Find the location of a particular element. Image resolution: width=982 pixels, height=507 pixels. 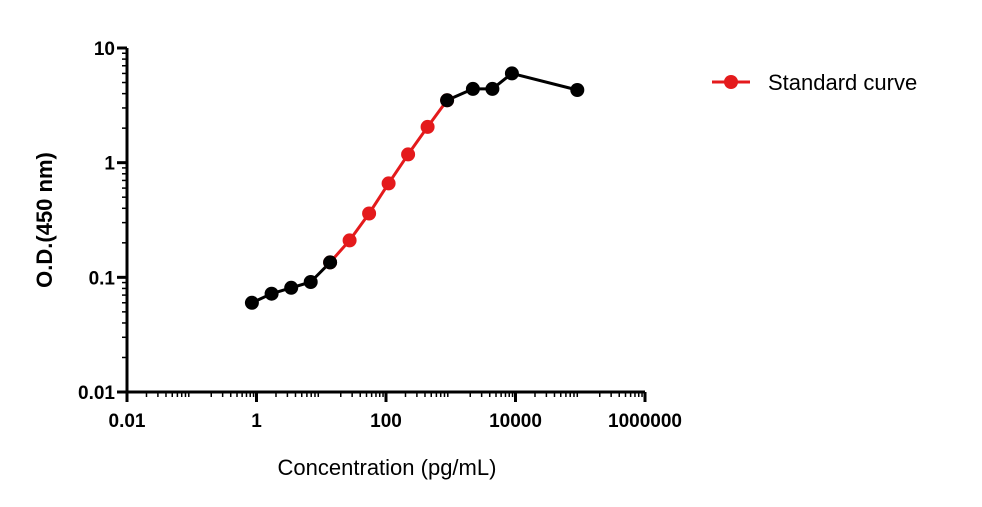

x-tick-label: 100 is located at coordinates (386, 421).